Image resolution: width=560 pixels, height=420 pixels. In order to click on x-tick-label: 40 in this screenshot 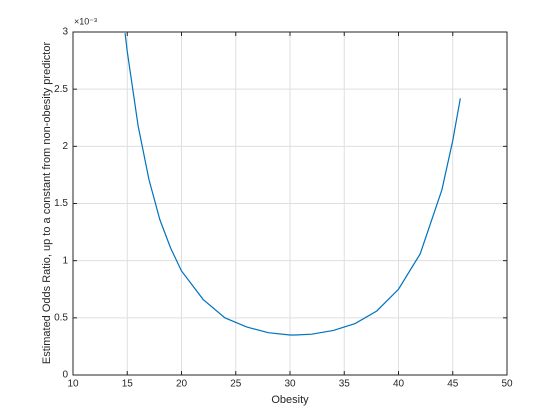, I will do `click(399, 384)`.